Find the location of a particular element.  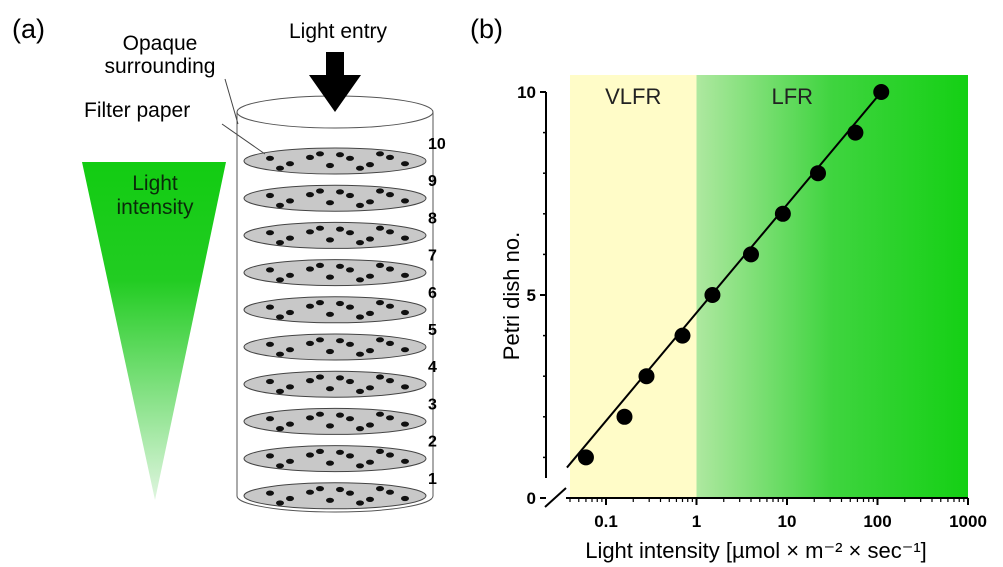

dish-number: 4 is located at coordinates (432, 367).